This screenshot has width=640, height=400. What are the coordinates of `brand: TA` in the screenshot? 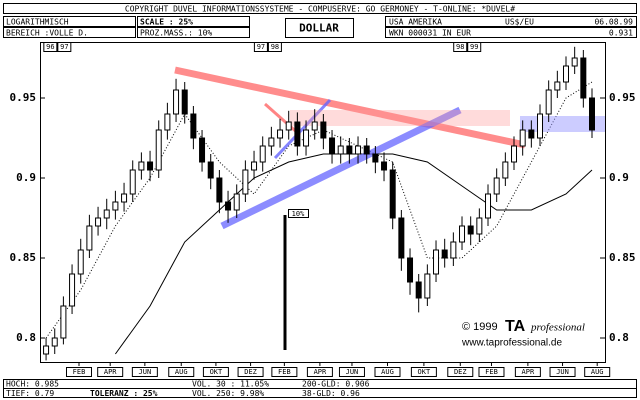 It's located at (515, 326).